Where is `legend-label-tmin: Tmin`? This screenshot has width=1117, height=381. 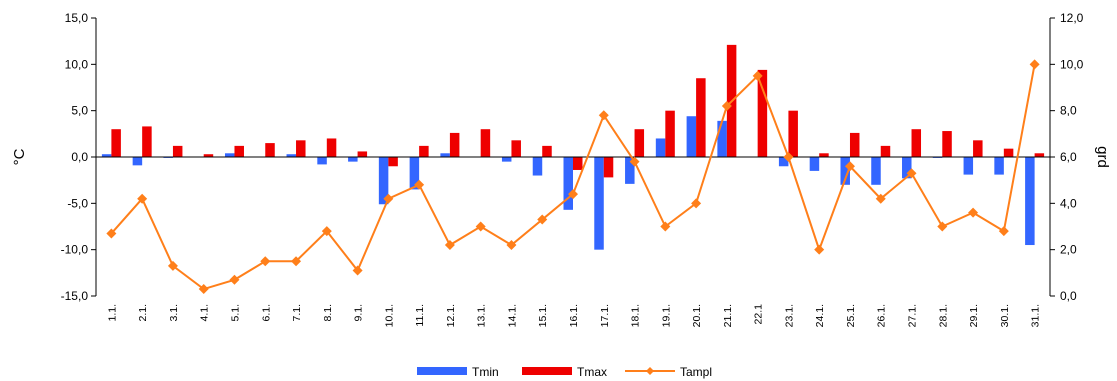 legend-label-tmin: Tmin is located at coordinates (485, 372).